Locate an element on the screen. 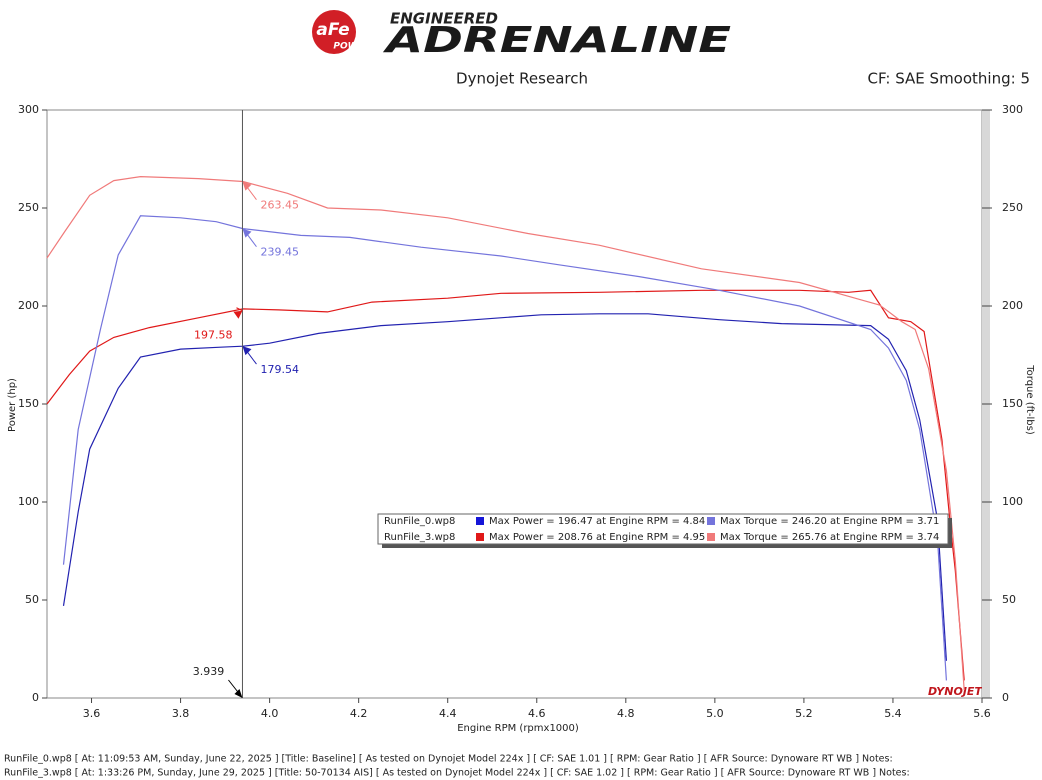  y-tick-label: 0 is located at coordinates (35, 697).